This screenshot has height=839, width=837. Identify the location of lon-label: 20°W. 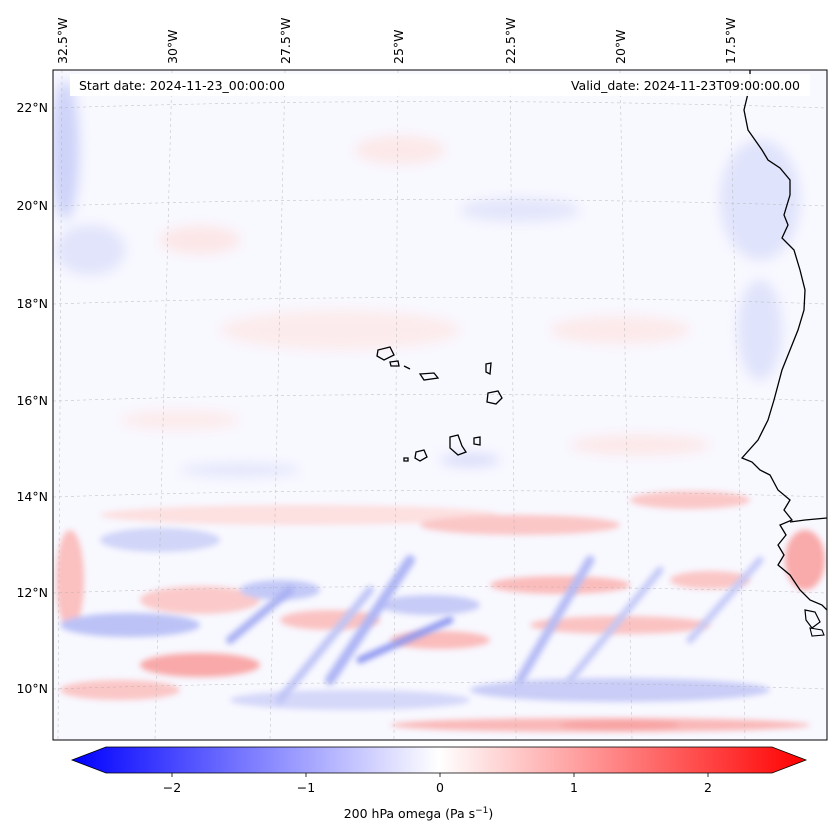
(620, 46).